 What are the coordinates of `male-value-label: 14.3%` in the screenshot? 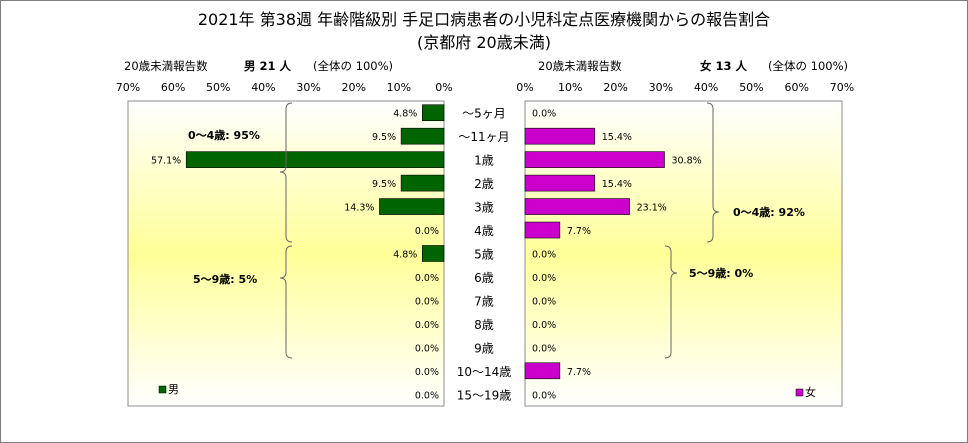 It's located at (359, 208).